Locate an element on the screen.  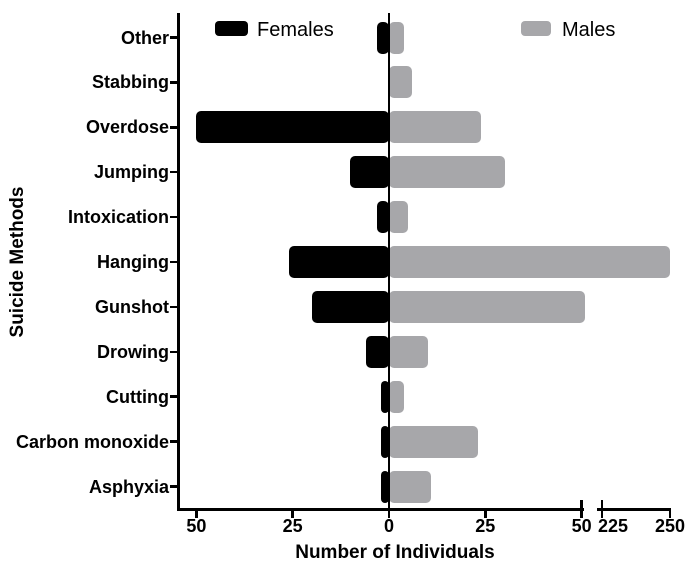
category-tick-cutting is located at coordinates (173, 396).